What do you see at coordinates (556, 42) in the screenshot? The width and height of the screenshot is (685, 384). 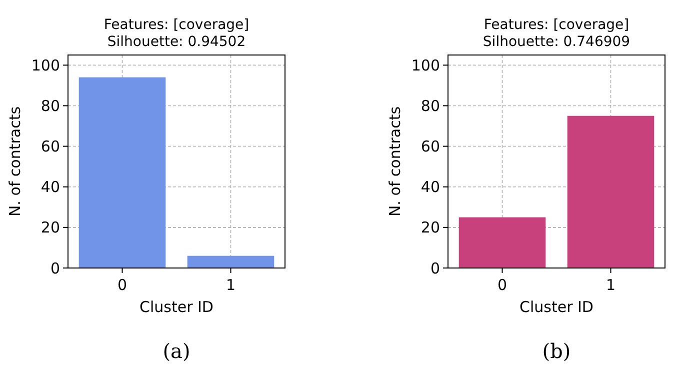 I see `chart-subtitle: Silhouette: 0.746909` at bounding box center [556, 42].